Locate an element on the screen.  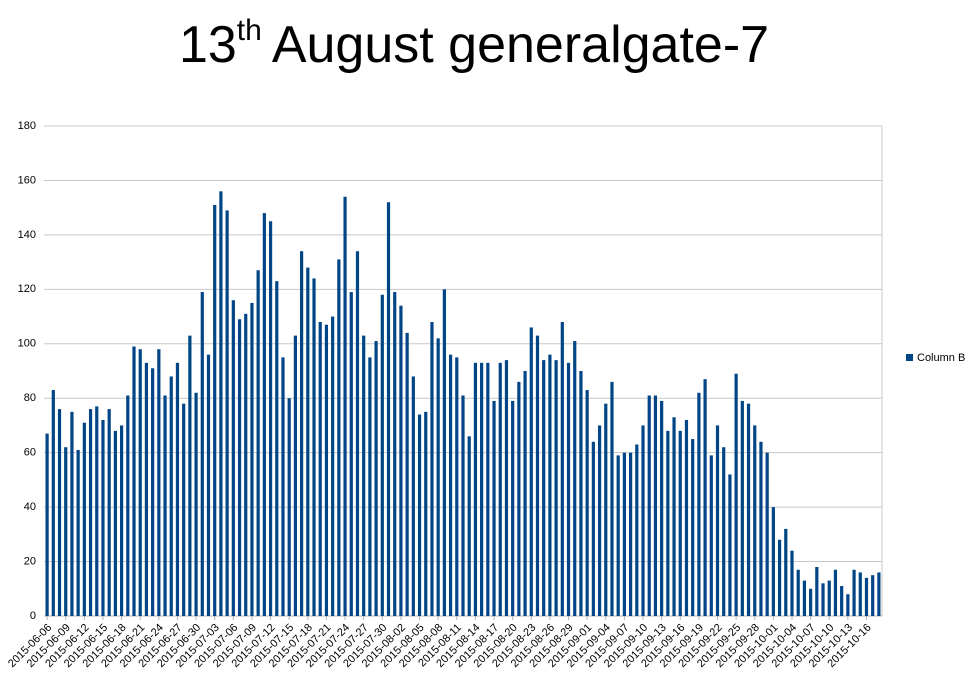
y-tick-label: 140 is located at coordinates (27, 235).